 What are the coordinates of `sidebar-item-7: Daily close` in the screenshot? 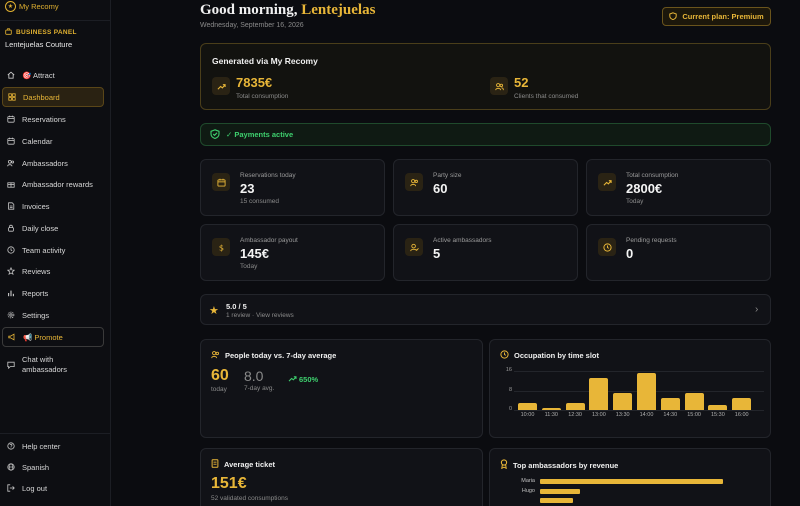 It's located at (53, 228).